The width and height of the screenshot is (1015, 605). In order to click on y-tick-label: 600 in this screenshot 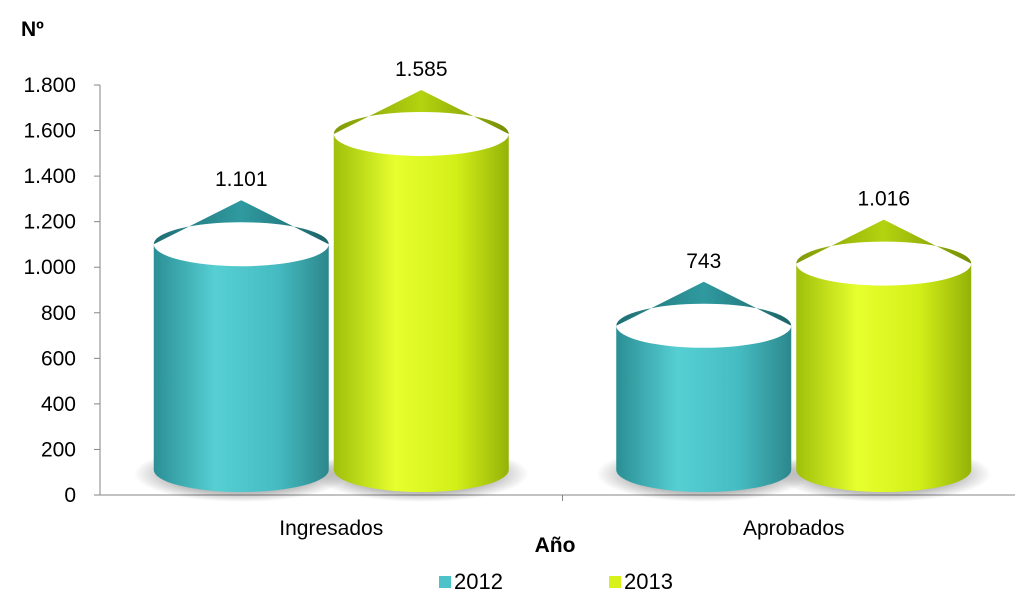, I will do `click(58, 358)`.